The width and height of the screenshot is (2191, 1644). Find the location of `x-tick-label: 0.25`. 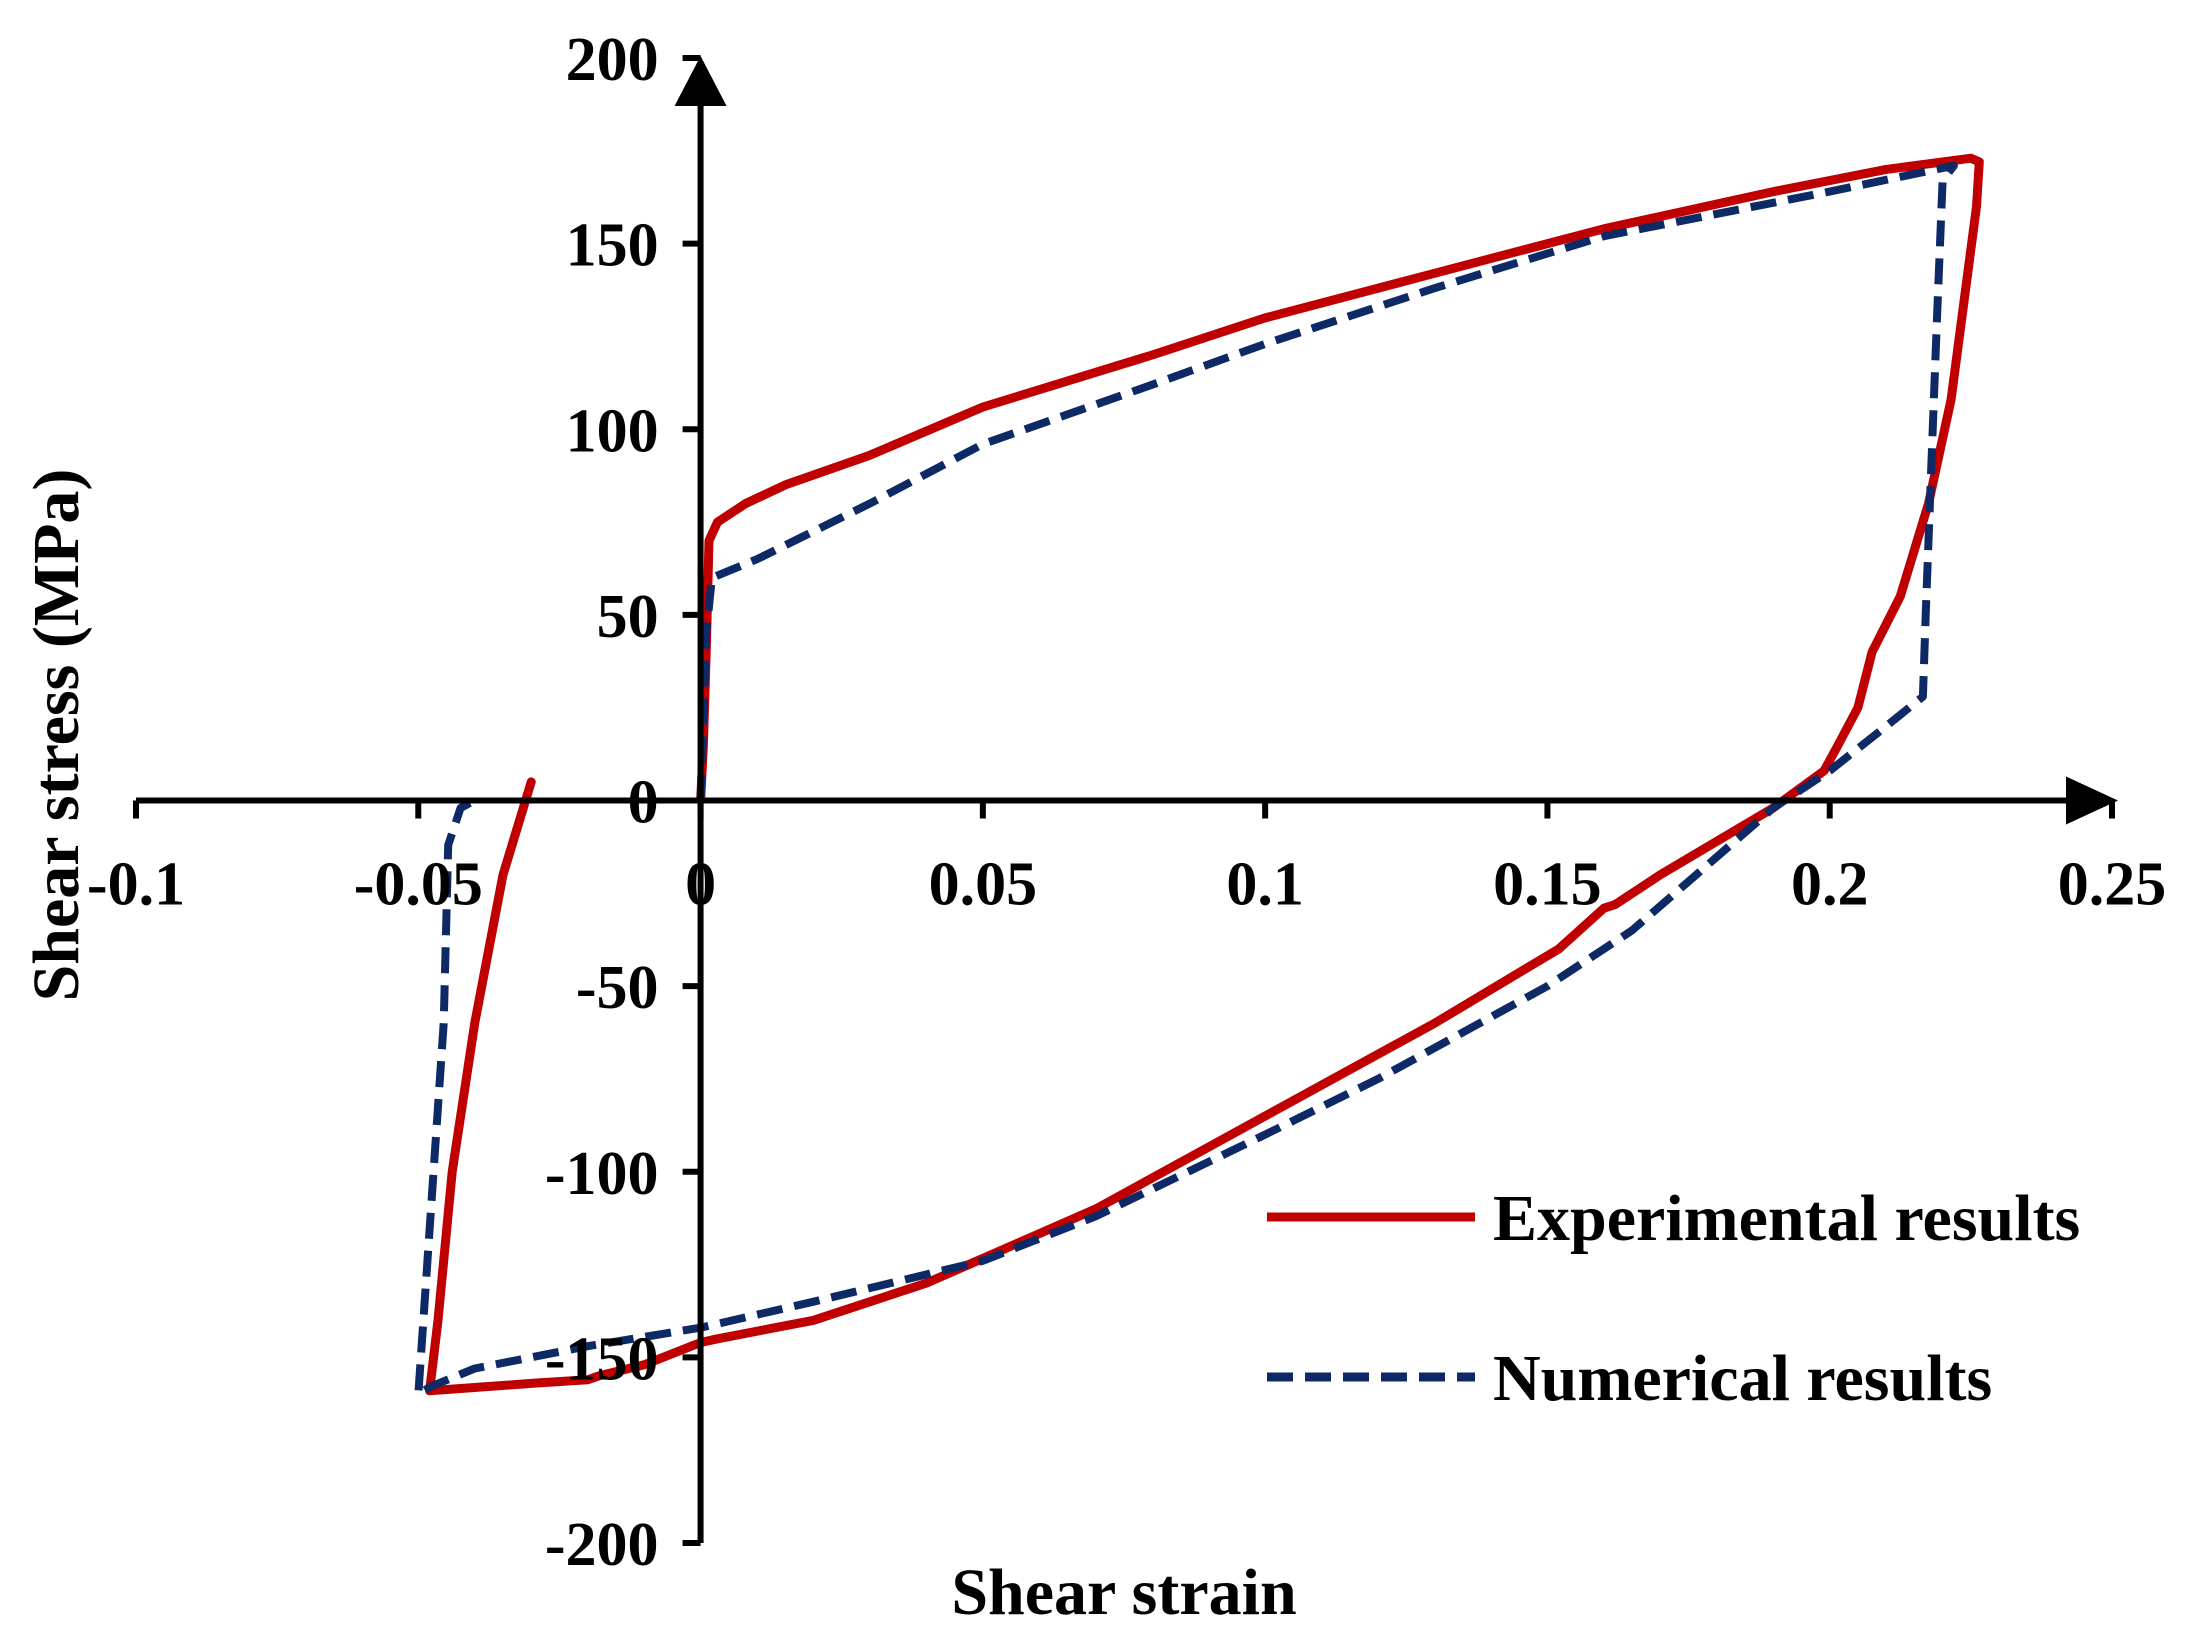

x-tick-label: 0.25 is located at coordinates (2112, 885).